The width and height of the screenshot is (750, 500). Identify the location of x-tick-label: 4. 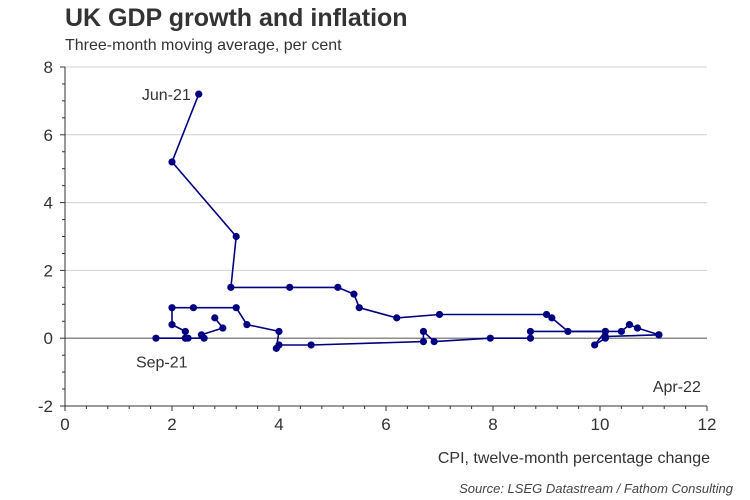
(278, 424).